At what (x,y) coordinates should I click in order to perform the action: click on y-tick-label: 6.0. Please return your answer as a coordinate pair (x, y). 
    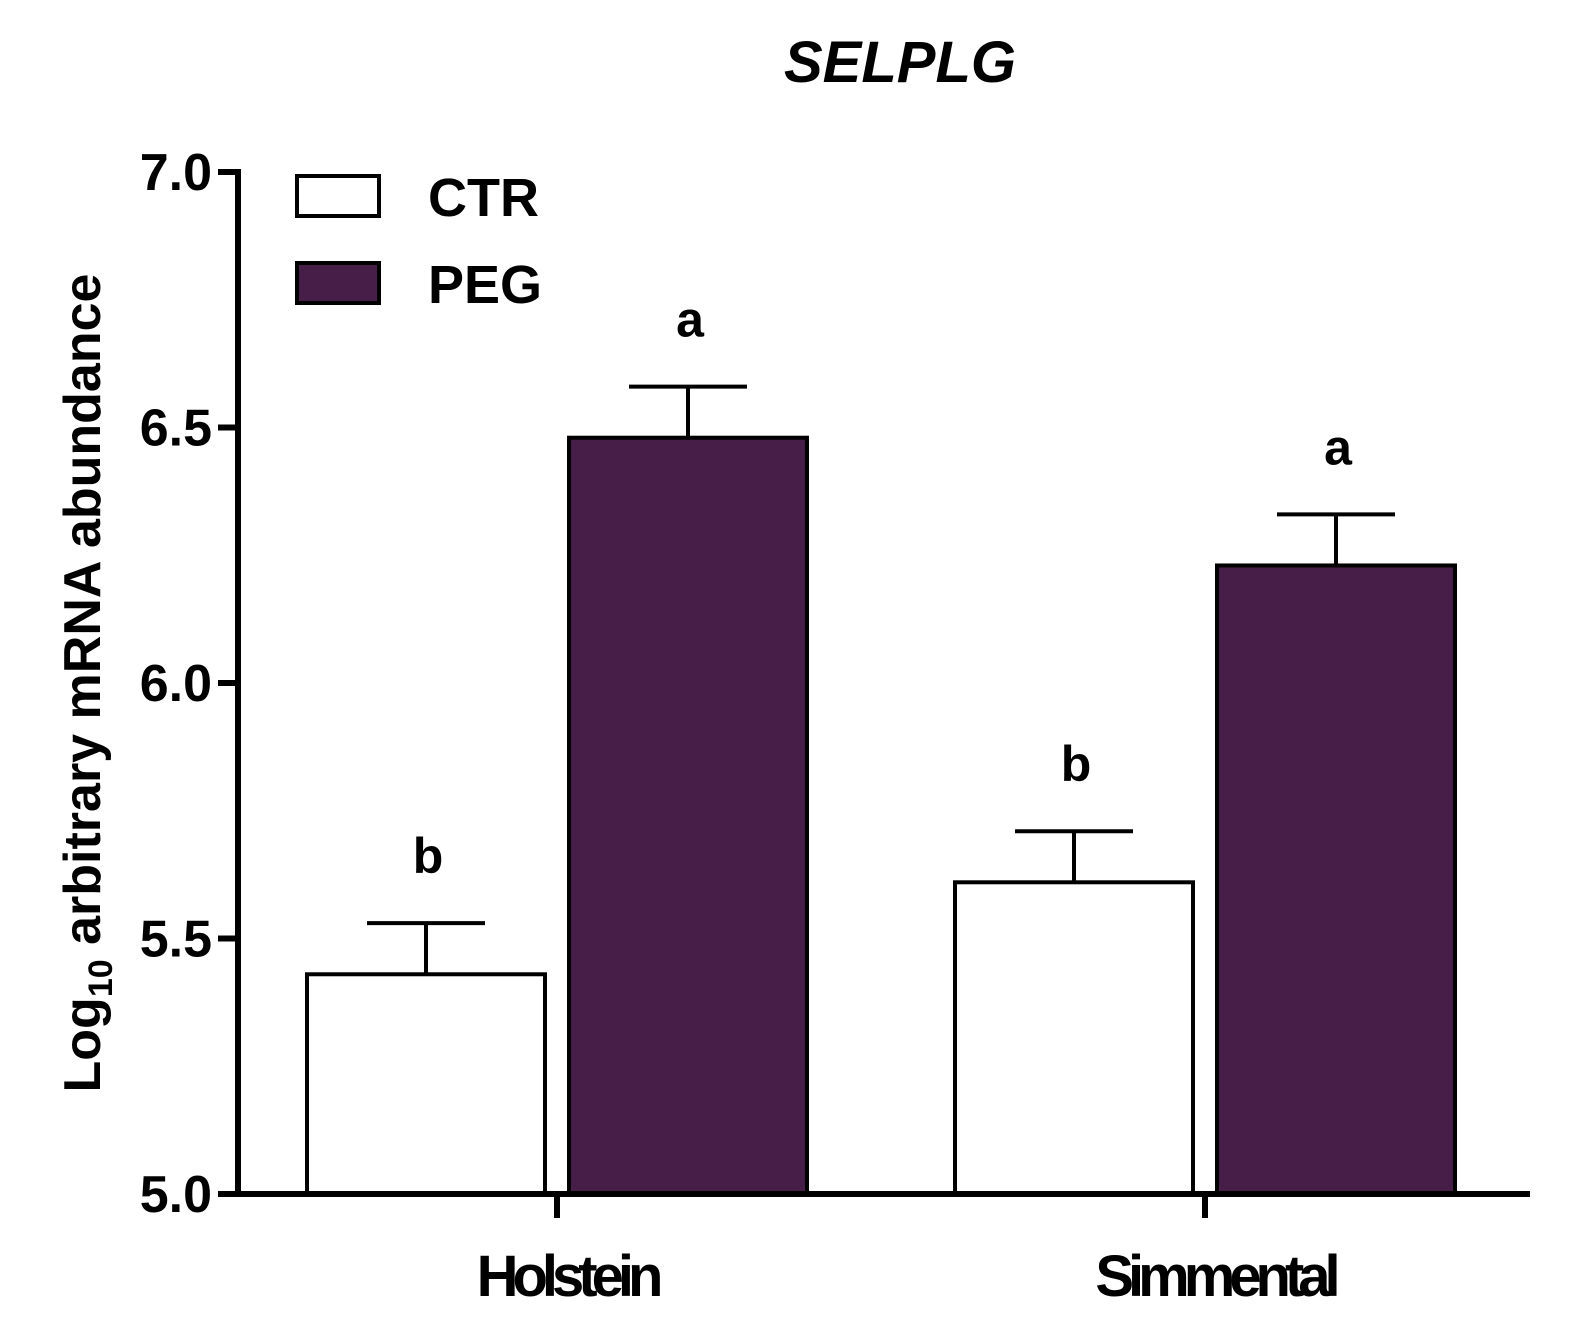
    Looking at the image, I should click on (176, 684).